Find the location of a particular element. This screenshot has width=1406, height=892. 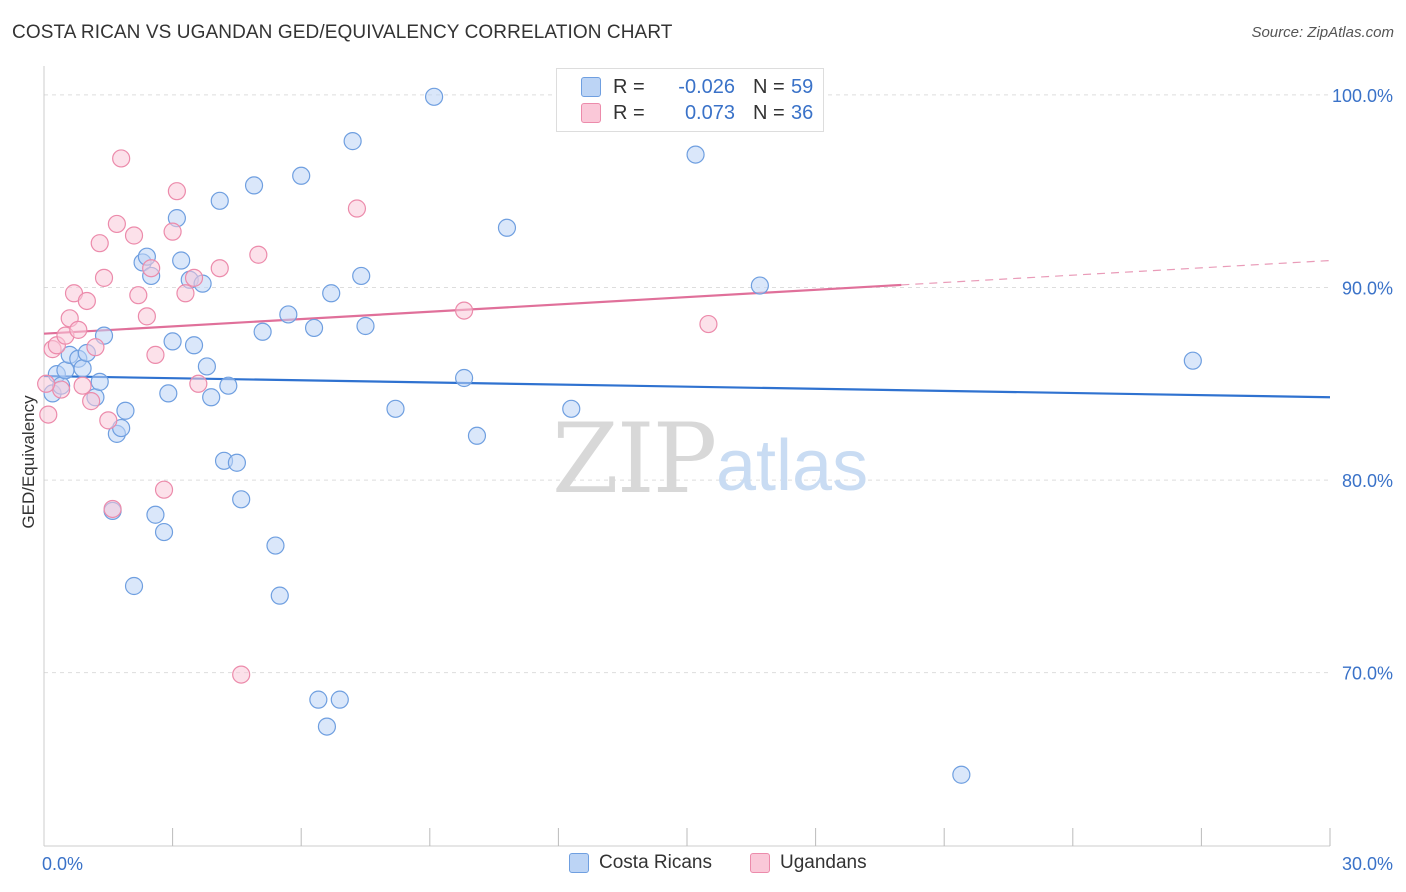

pink-swatch is located at coordinates (591, 113).